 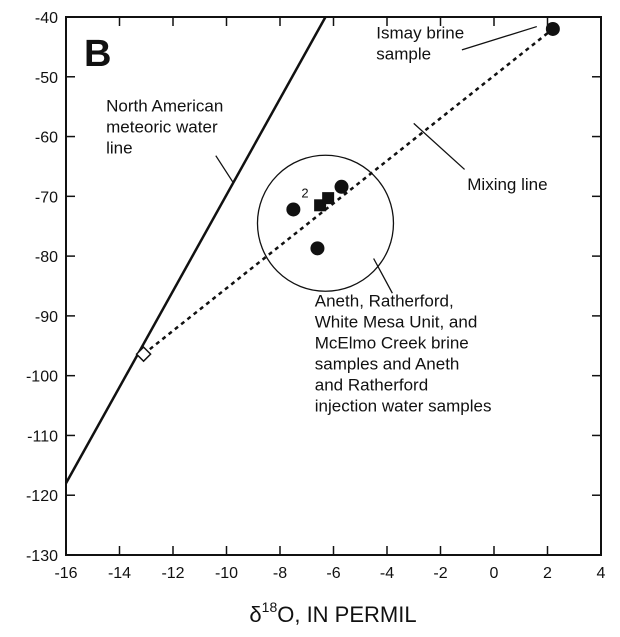 I want to click on data-point-label: 2, so click(x=304, y=192).